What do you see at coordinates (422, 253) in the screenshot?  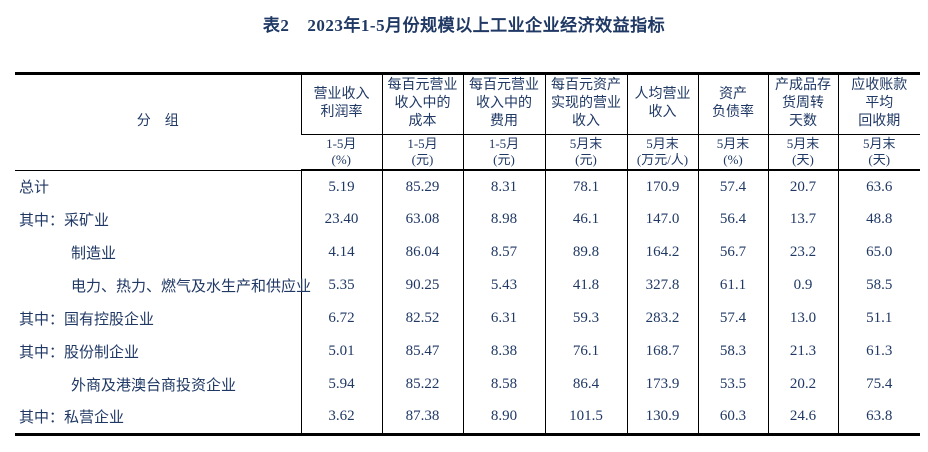 I see `value-cell: 86.04` at bounding box center [422, 253].